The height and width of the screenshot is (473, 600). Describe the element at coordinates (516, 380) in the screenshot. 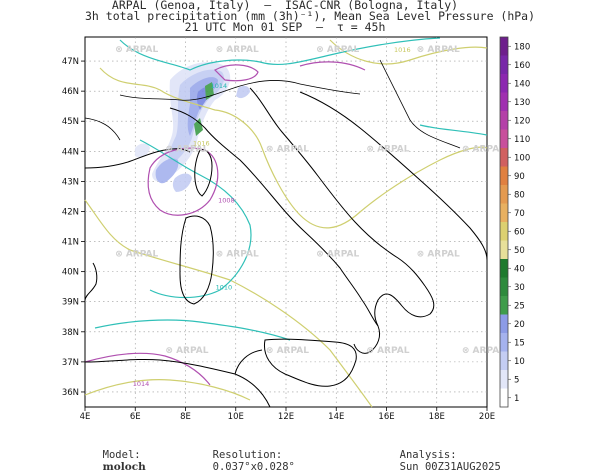

I see `colorbar-label: 5` at that location.